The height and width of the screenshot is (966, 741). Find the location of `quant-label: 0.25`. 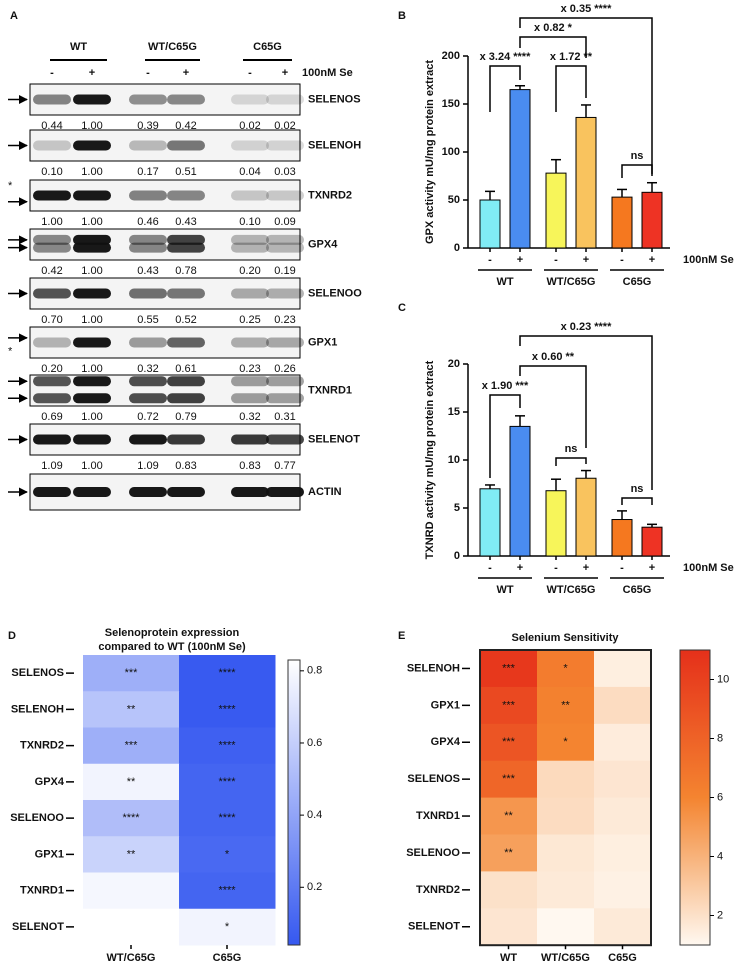

quant-label: 0.25 is located at coordinates (249, 320).